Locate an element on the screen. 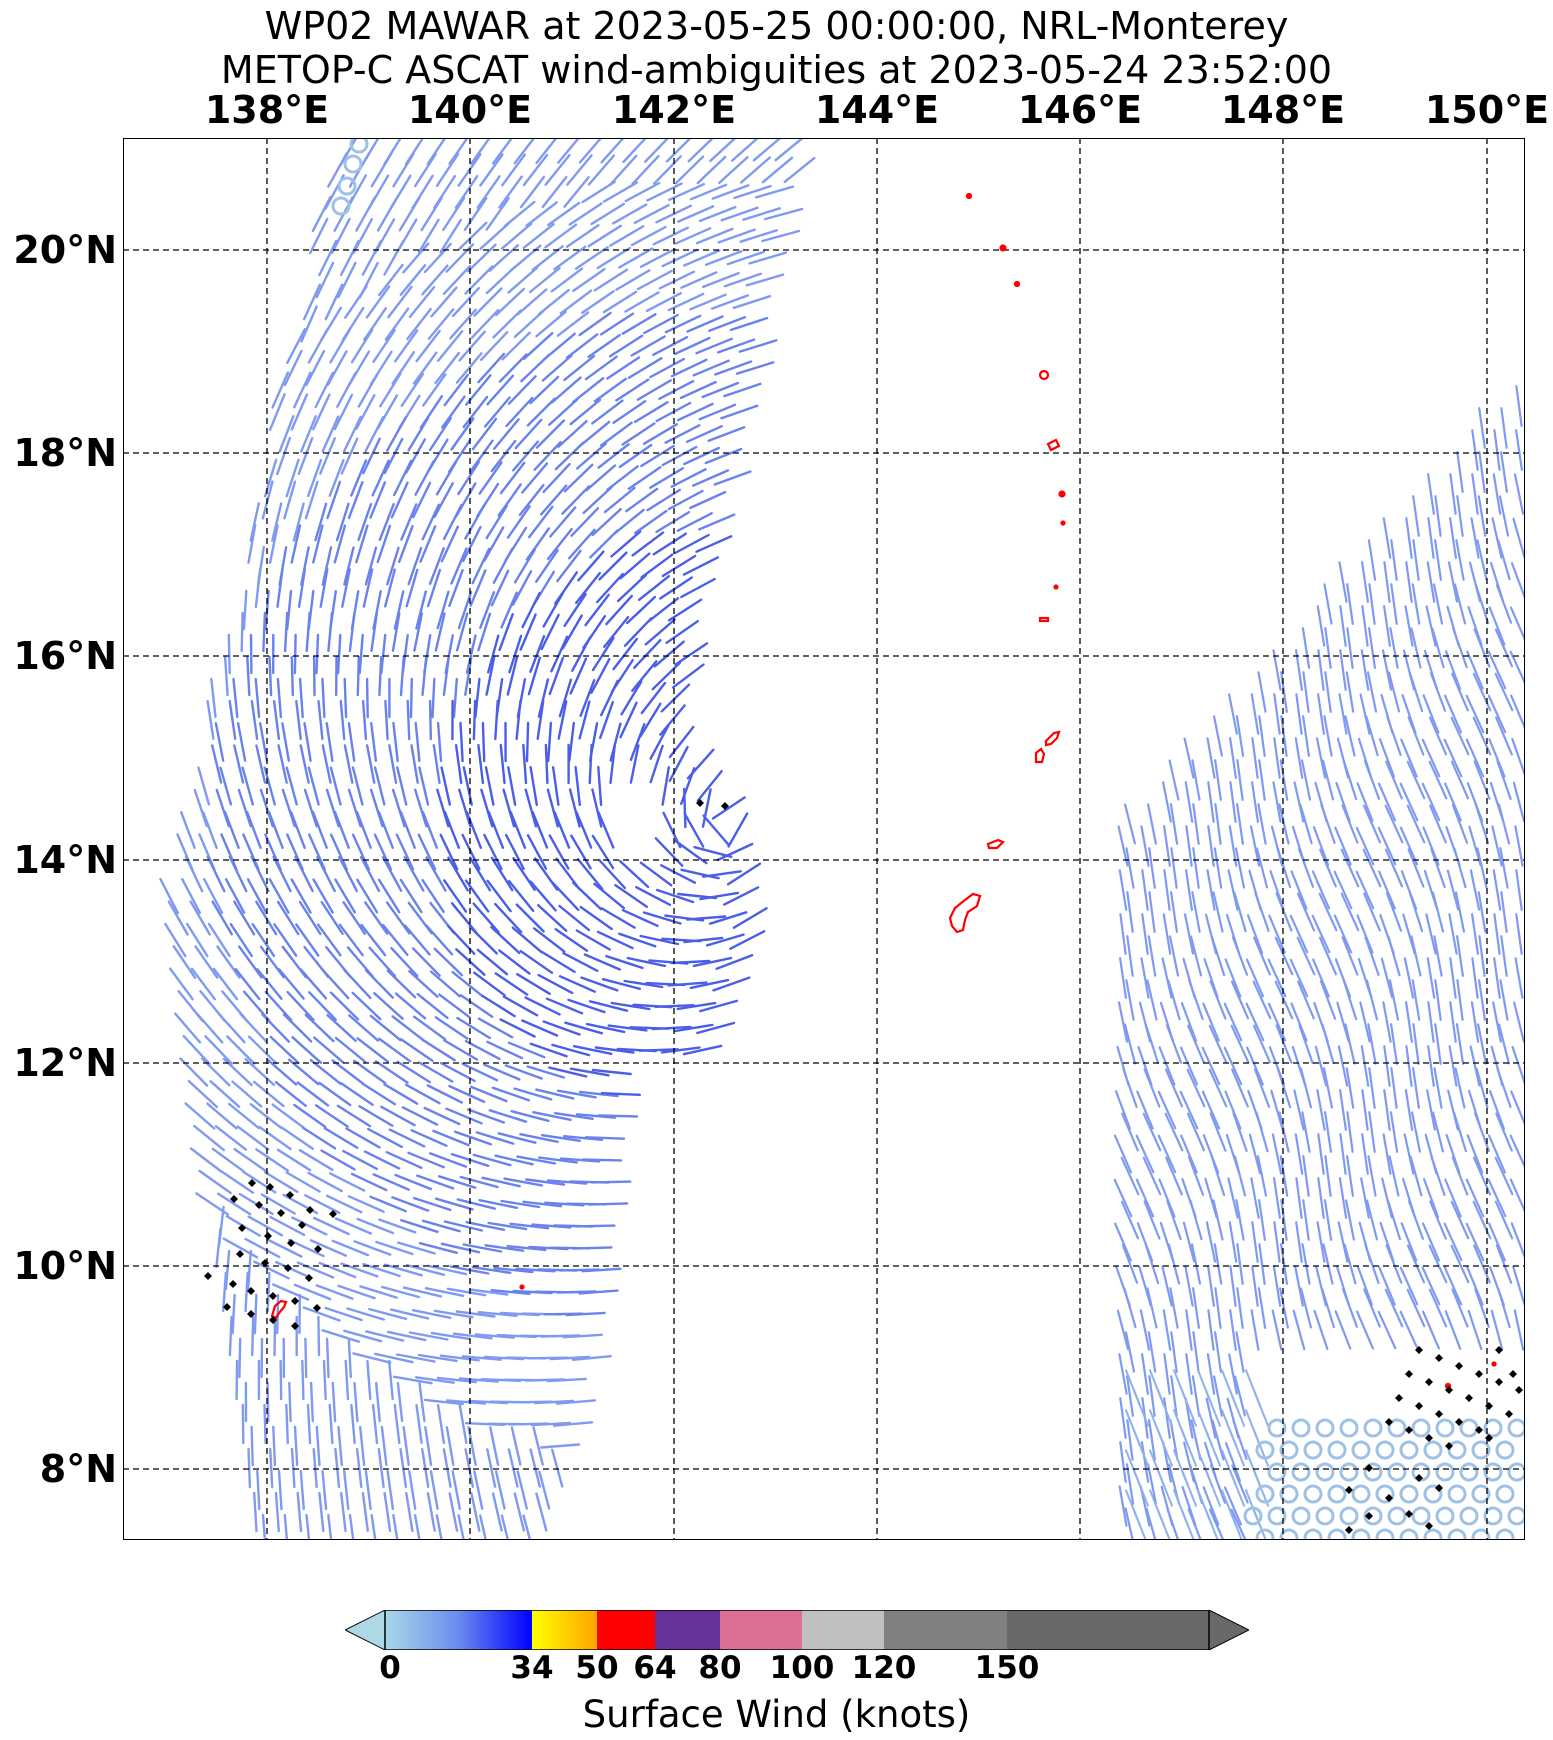 Image resolution: width=1553 pixels, height=1740 pixels. island-asuncion is located at coordinates (1017, 284).